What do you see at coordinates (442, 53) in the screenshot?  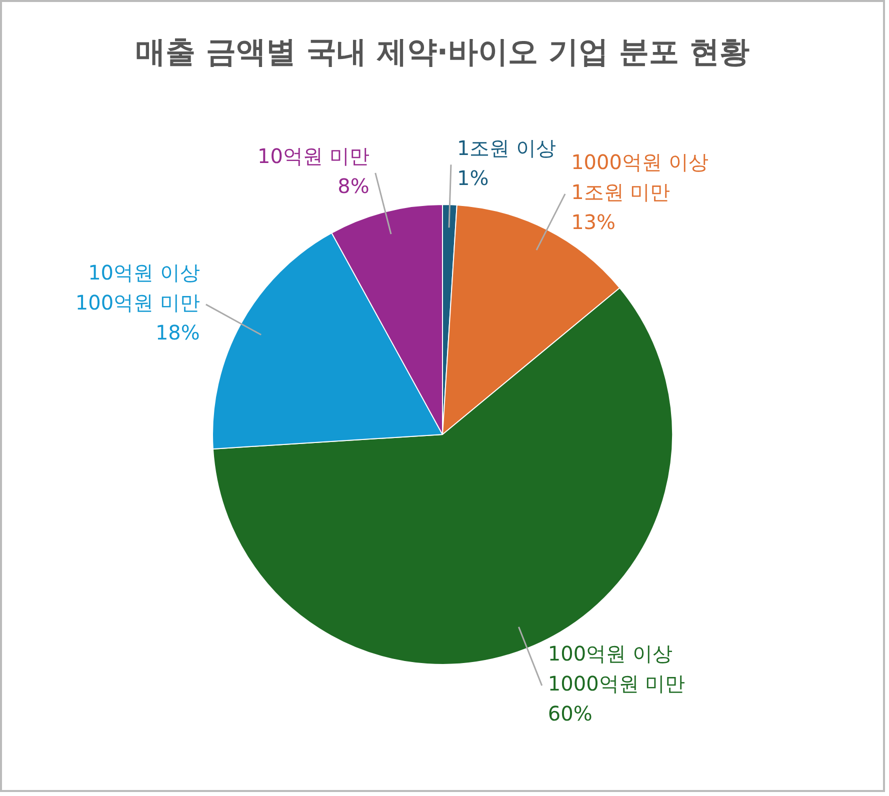 I see `chart-title: 매출 금액별 국내 제약·바이오 기업 분포 현황` at bounding box center [442, 53].